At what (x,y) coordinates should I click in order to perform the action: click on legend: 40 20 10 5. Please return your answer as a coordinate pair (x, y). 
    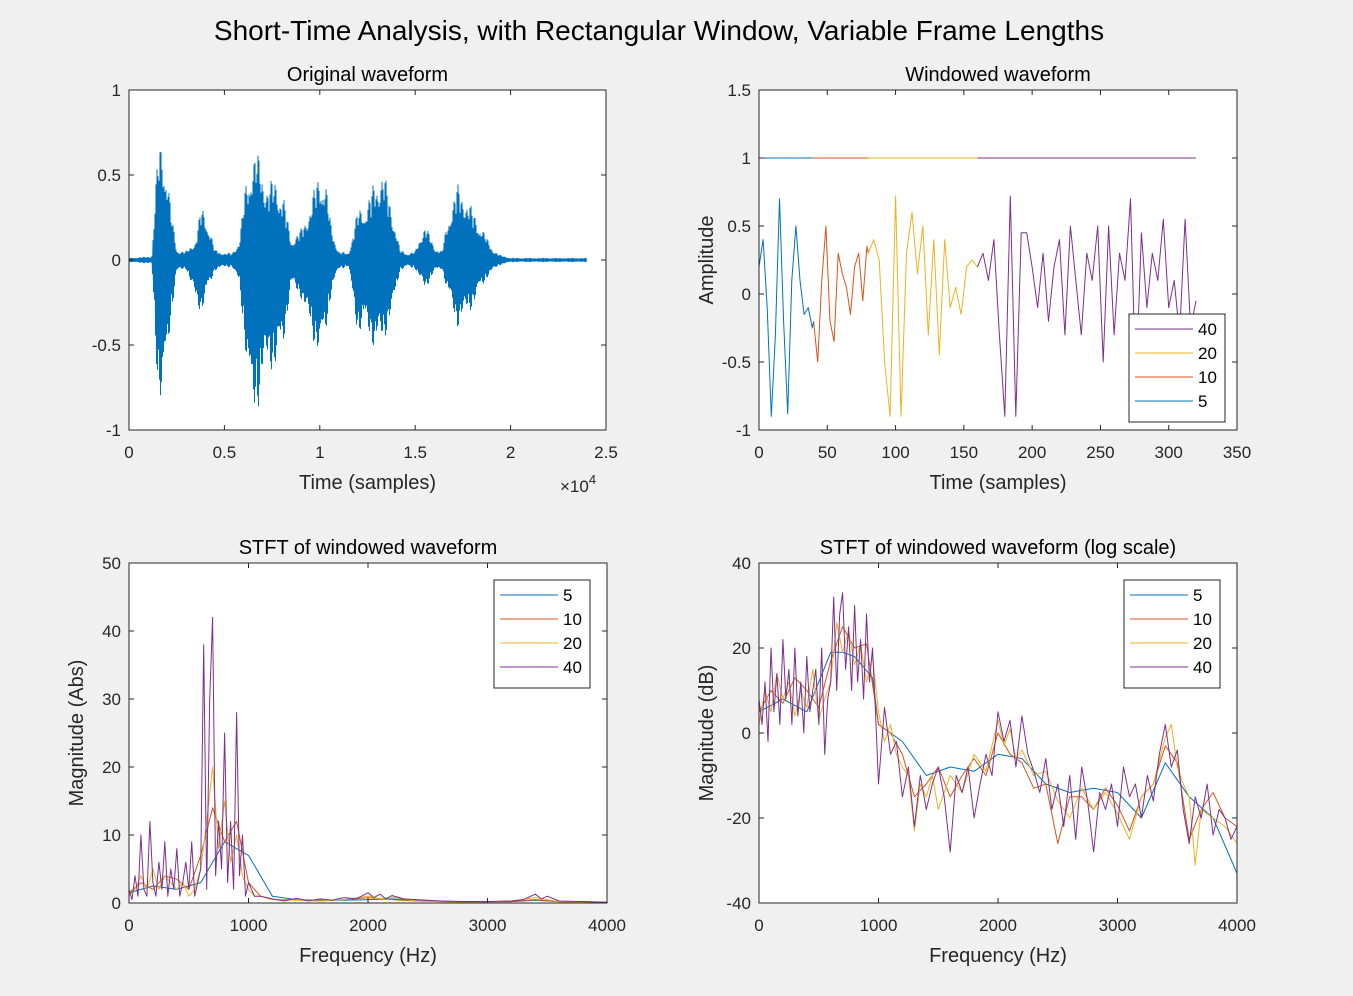
    Looking at the image, I should click on (1177, 368).